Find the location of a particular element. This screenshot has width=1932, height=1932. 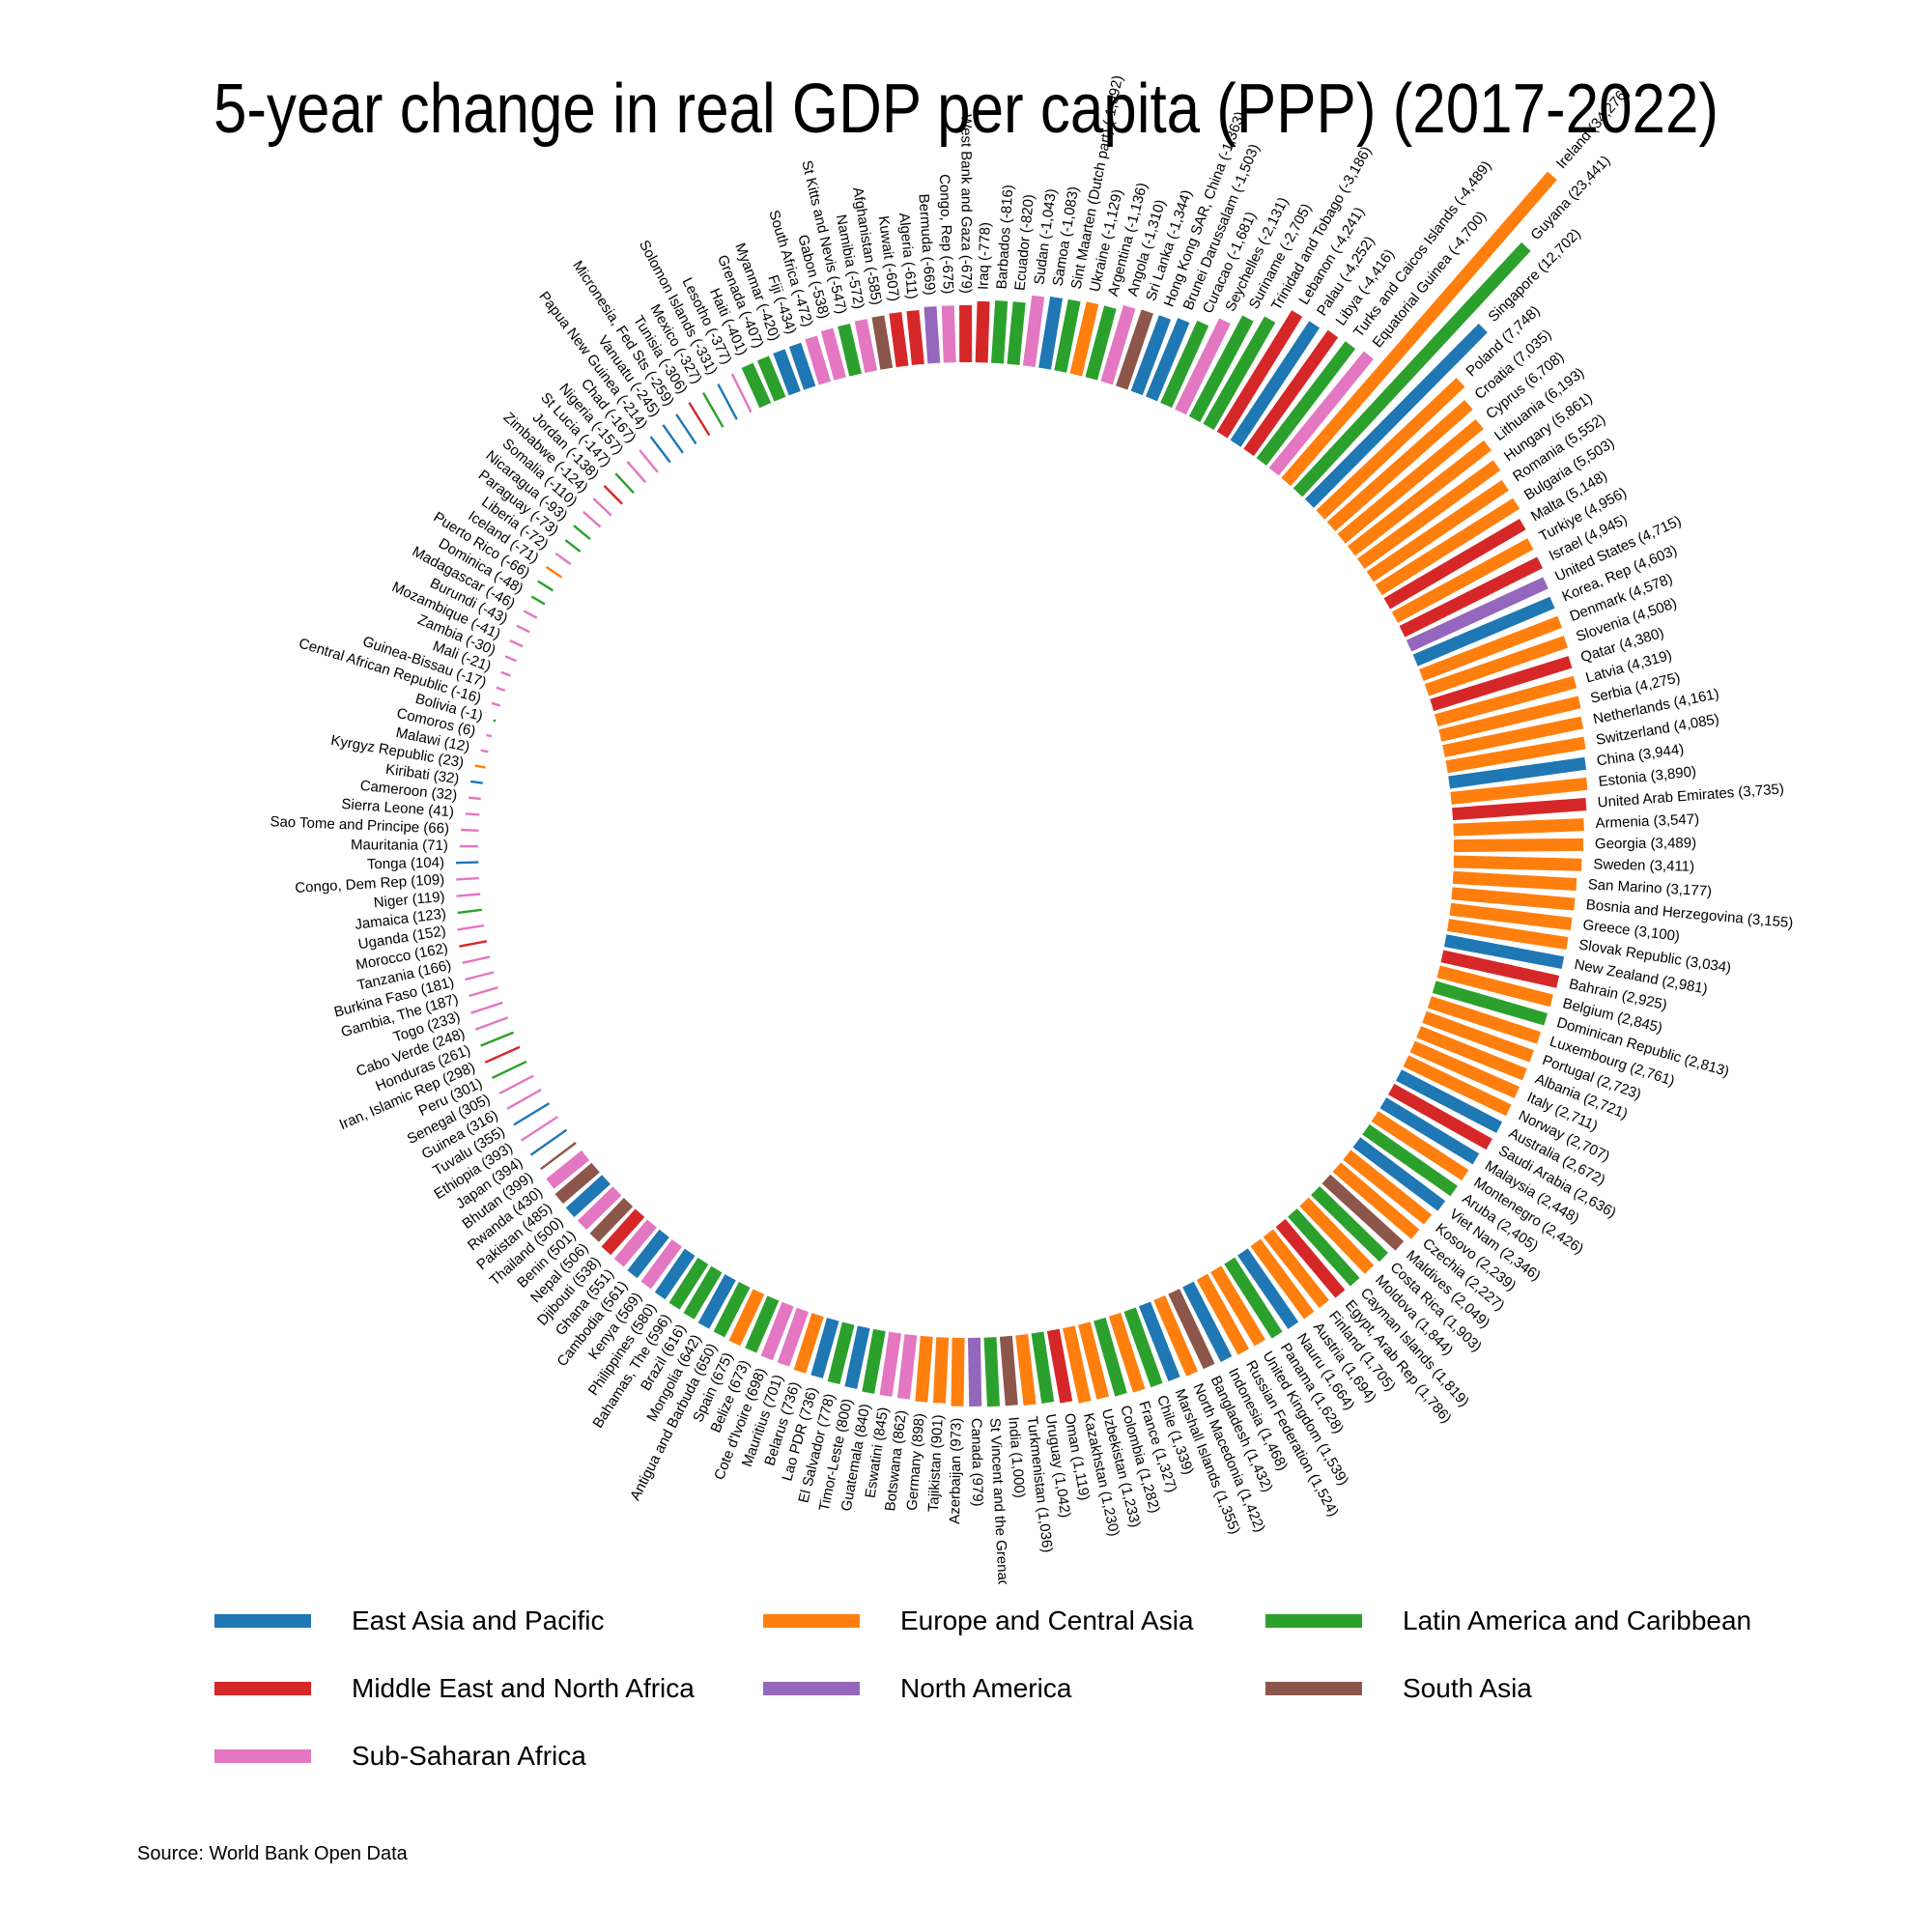

bar-jamaica is located at coordinates (469, 911).